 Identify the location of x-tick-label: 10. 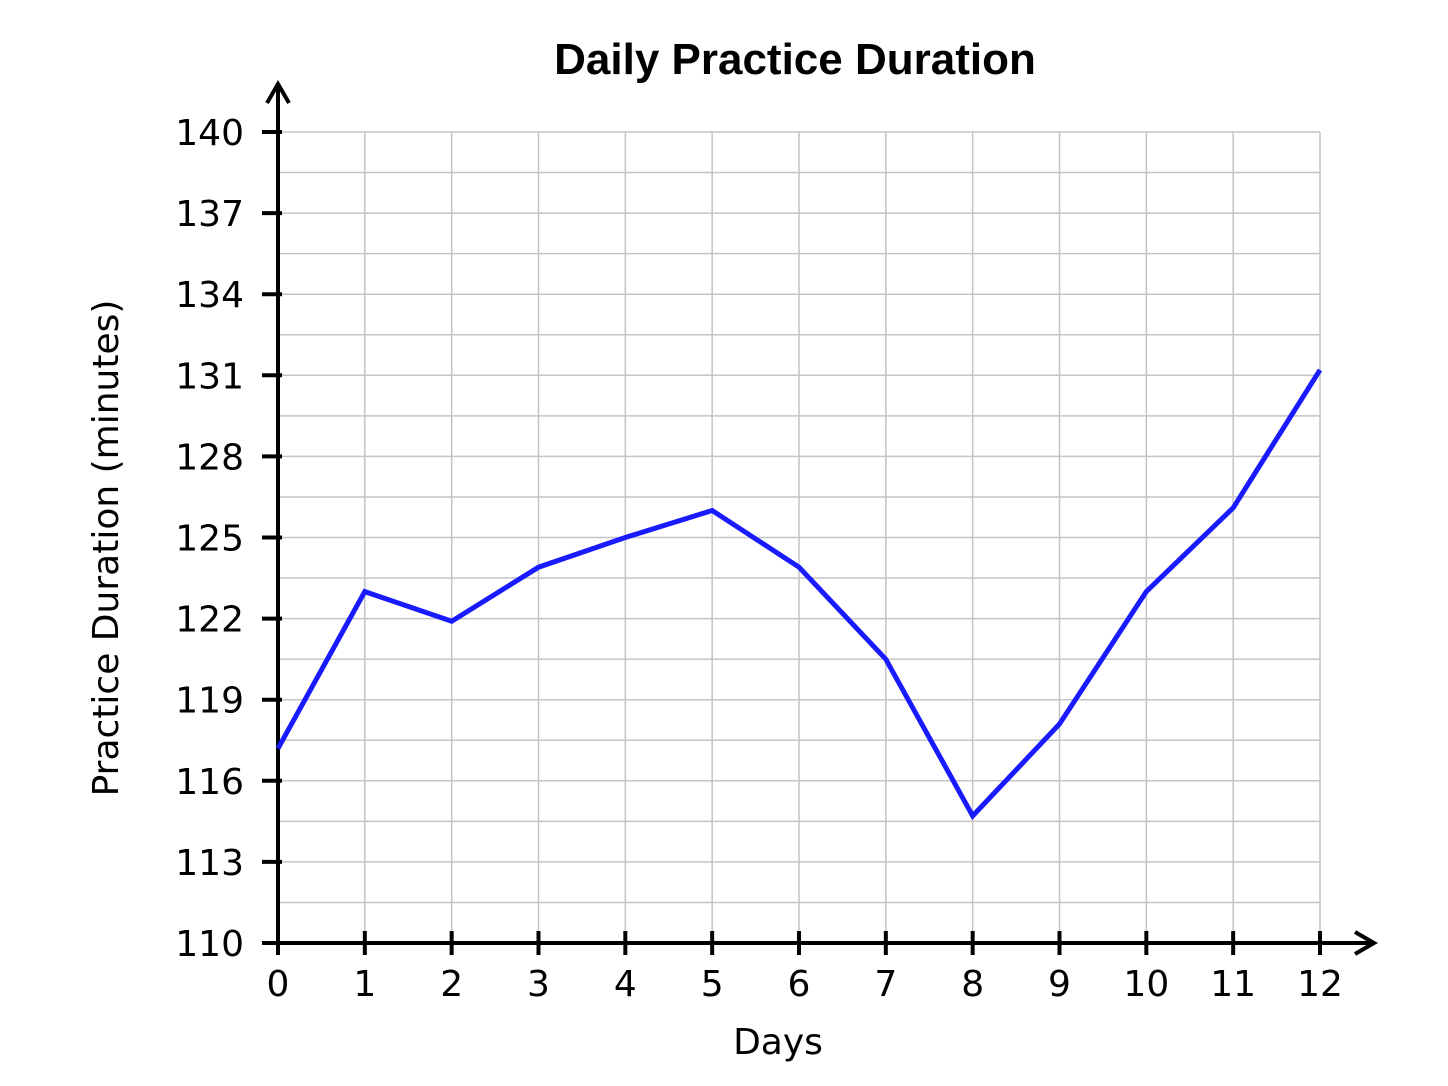
(1146, 984).